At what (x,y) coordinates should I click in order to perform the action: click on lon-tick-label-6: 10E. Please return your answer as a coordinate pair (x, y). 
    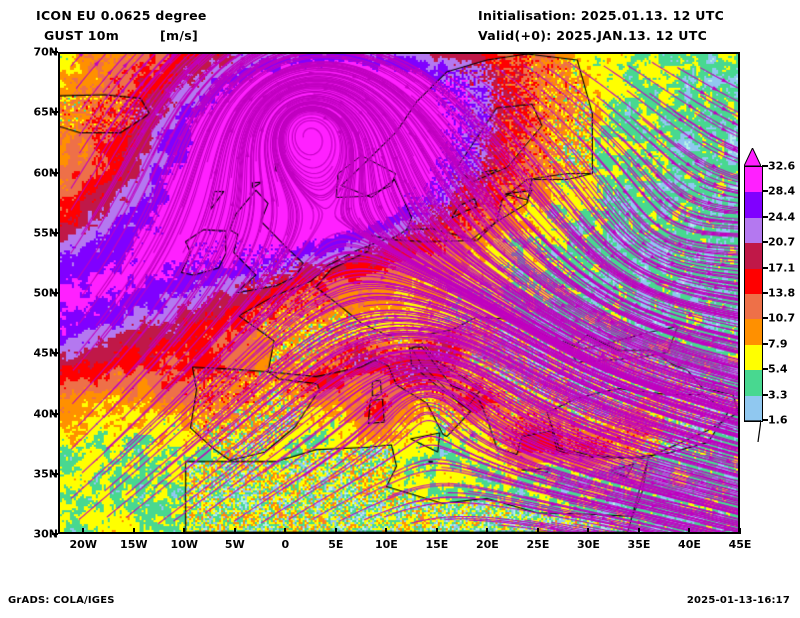
    Looking at the image, I should click on (386, 544).